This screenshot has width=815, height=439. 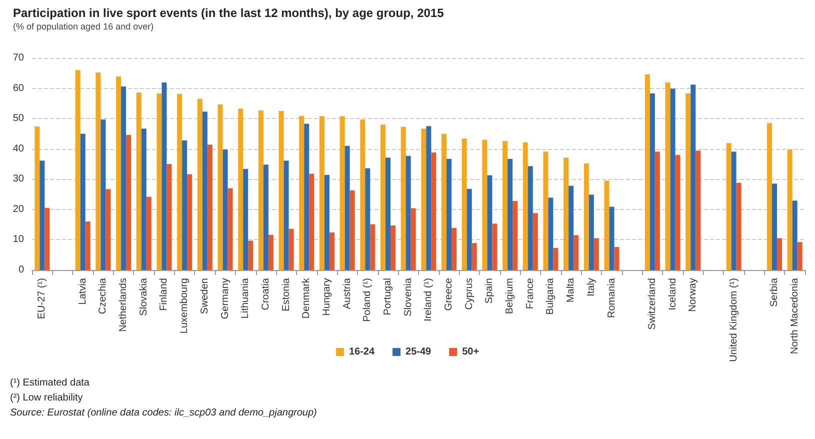 I want to click on source-note: Source: Eurostat (online data codes: ilc_scp03 and demo_pjangroup), so click(x=163, y=413).